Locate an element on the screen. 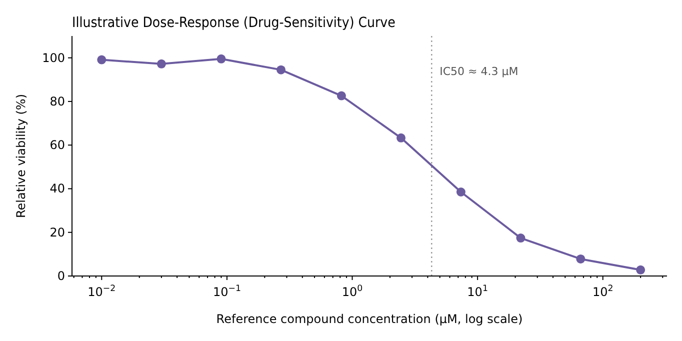  y-tick-label: 20 is located at coordinates (57, 232).